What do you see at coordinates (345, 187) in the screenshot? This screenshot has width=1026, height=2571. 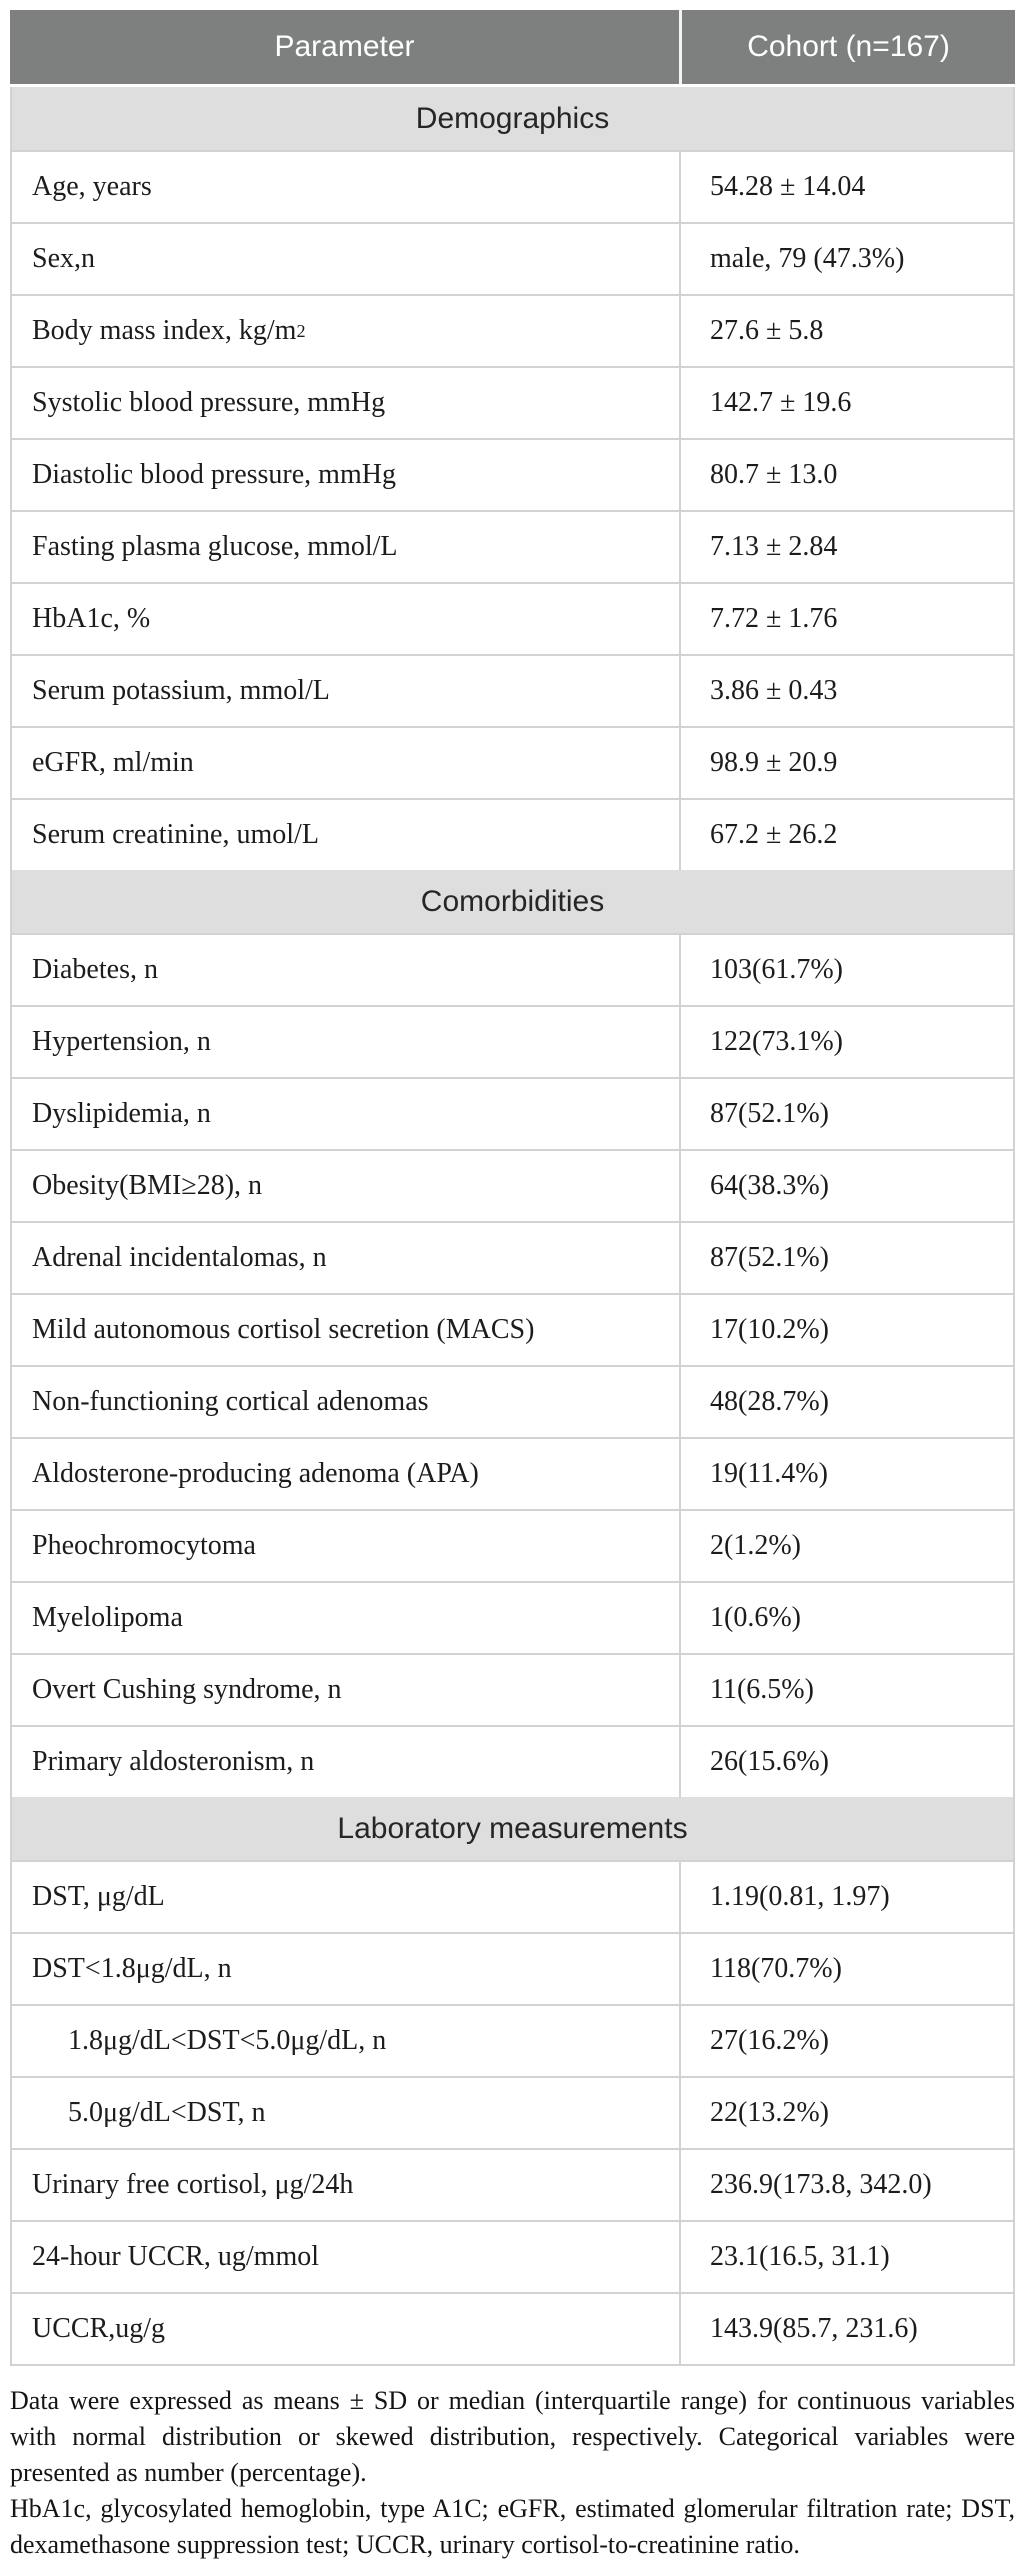 I see `row-label: Age, years` at bounding box center [345, 187].